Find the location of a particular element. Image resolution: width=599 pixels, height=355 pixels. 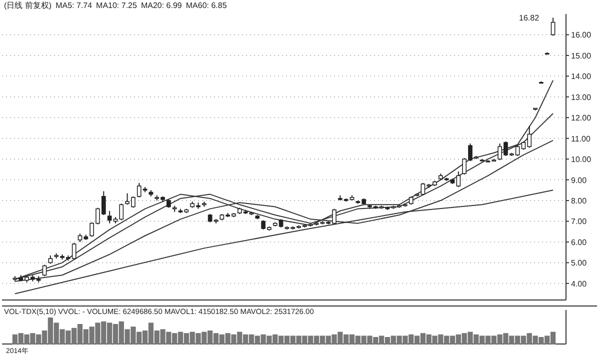

y-tick-label: 14.00 is located at coordinates (581, 77).